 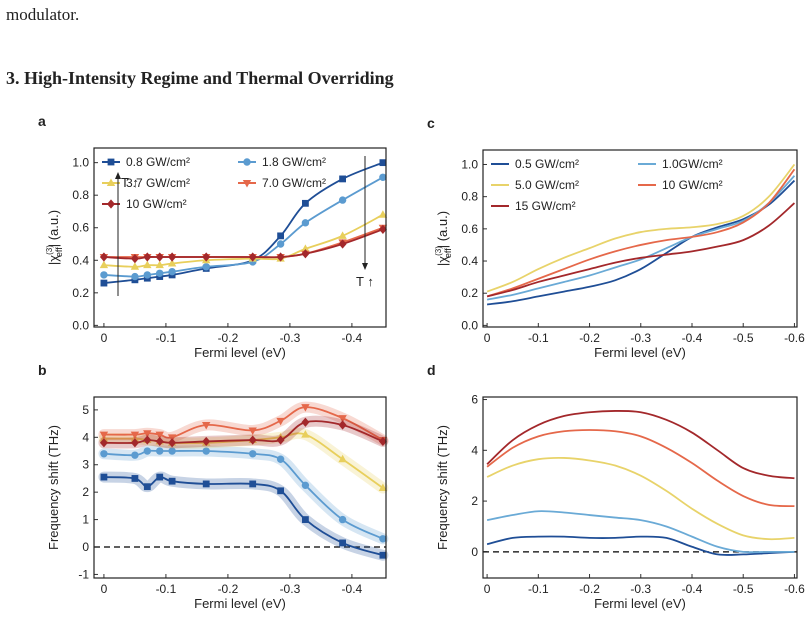 What do you see at coordinates (294, 183) in the screenshot?
I see `legend-label: 7.0 GW/cm²` at bounding box center [294, 183].